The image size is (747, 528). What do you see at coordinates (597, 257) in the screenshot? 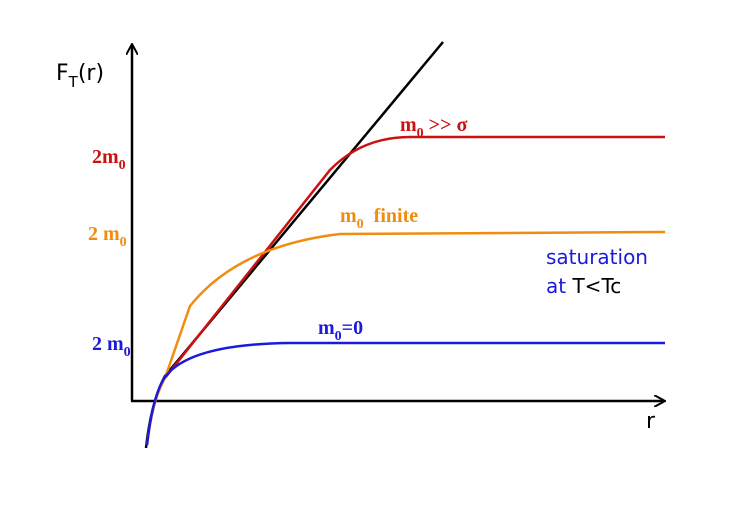
I see `note: saturation` at bounding box center [597, 257].